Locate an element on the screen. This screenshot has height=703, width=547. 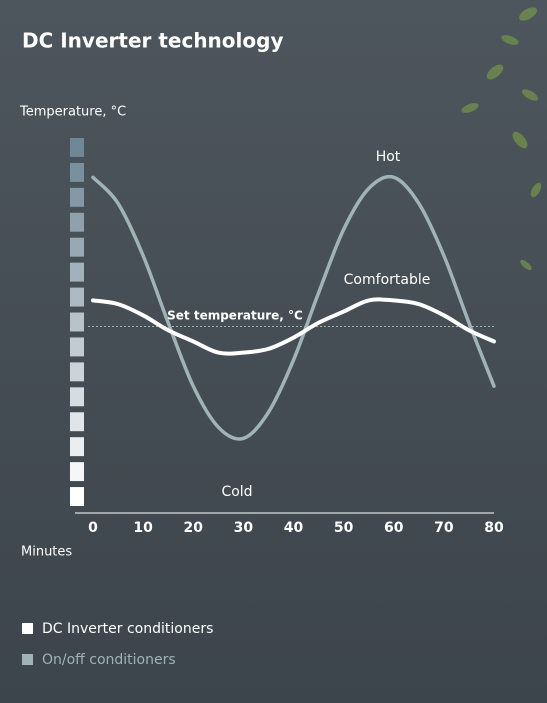
chart-title: DC Inverter technology is located at coordinates (152, 41).